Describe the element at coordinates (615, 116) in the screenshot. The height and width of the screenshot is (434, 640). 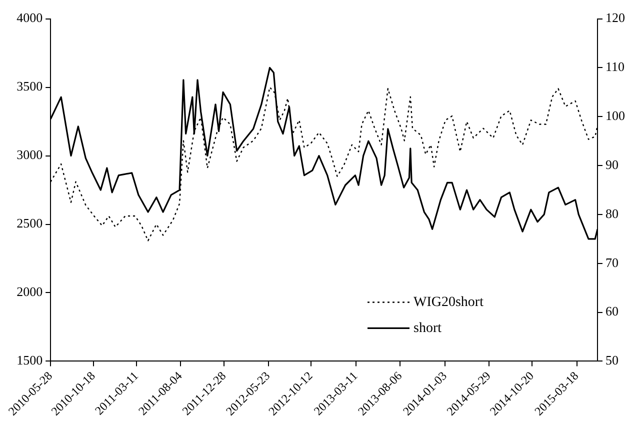
I see `y2-tick-label: 100` at that location.